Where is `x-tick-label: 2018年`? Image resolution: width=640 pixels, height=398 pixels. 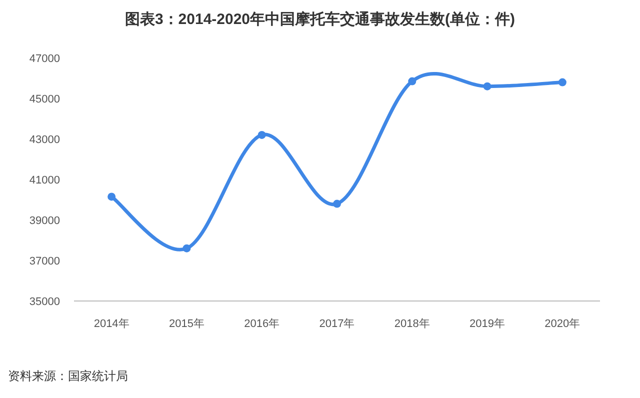
x-tick-label: 2018年 is located at coordinates (412, 324).